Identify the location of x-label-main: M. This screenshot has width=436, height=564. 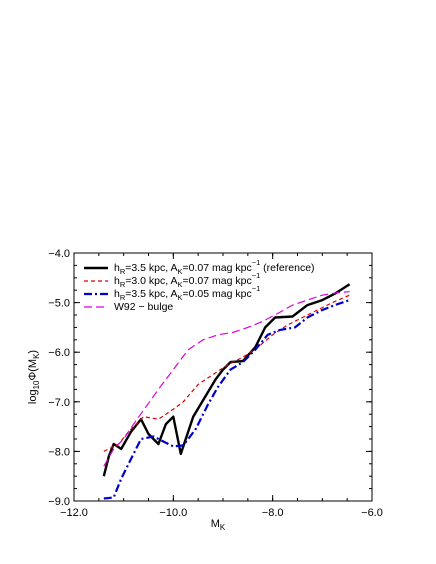
(215, 524).